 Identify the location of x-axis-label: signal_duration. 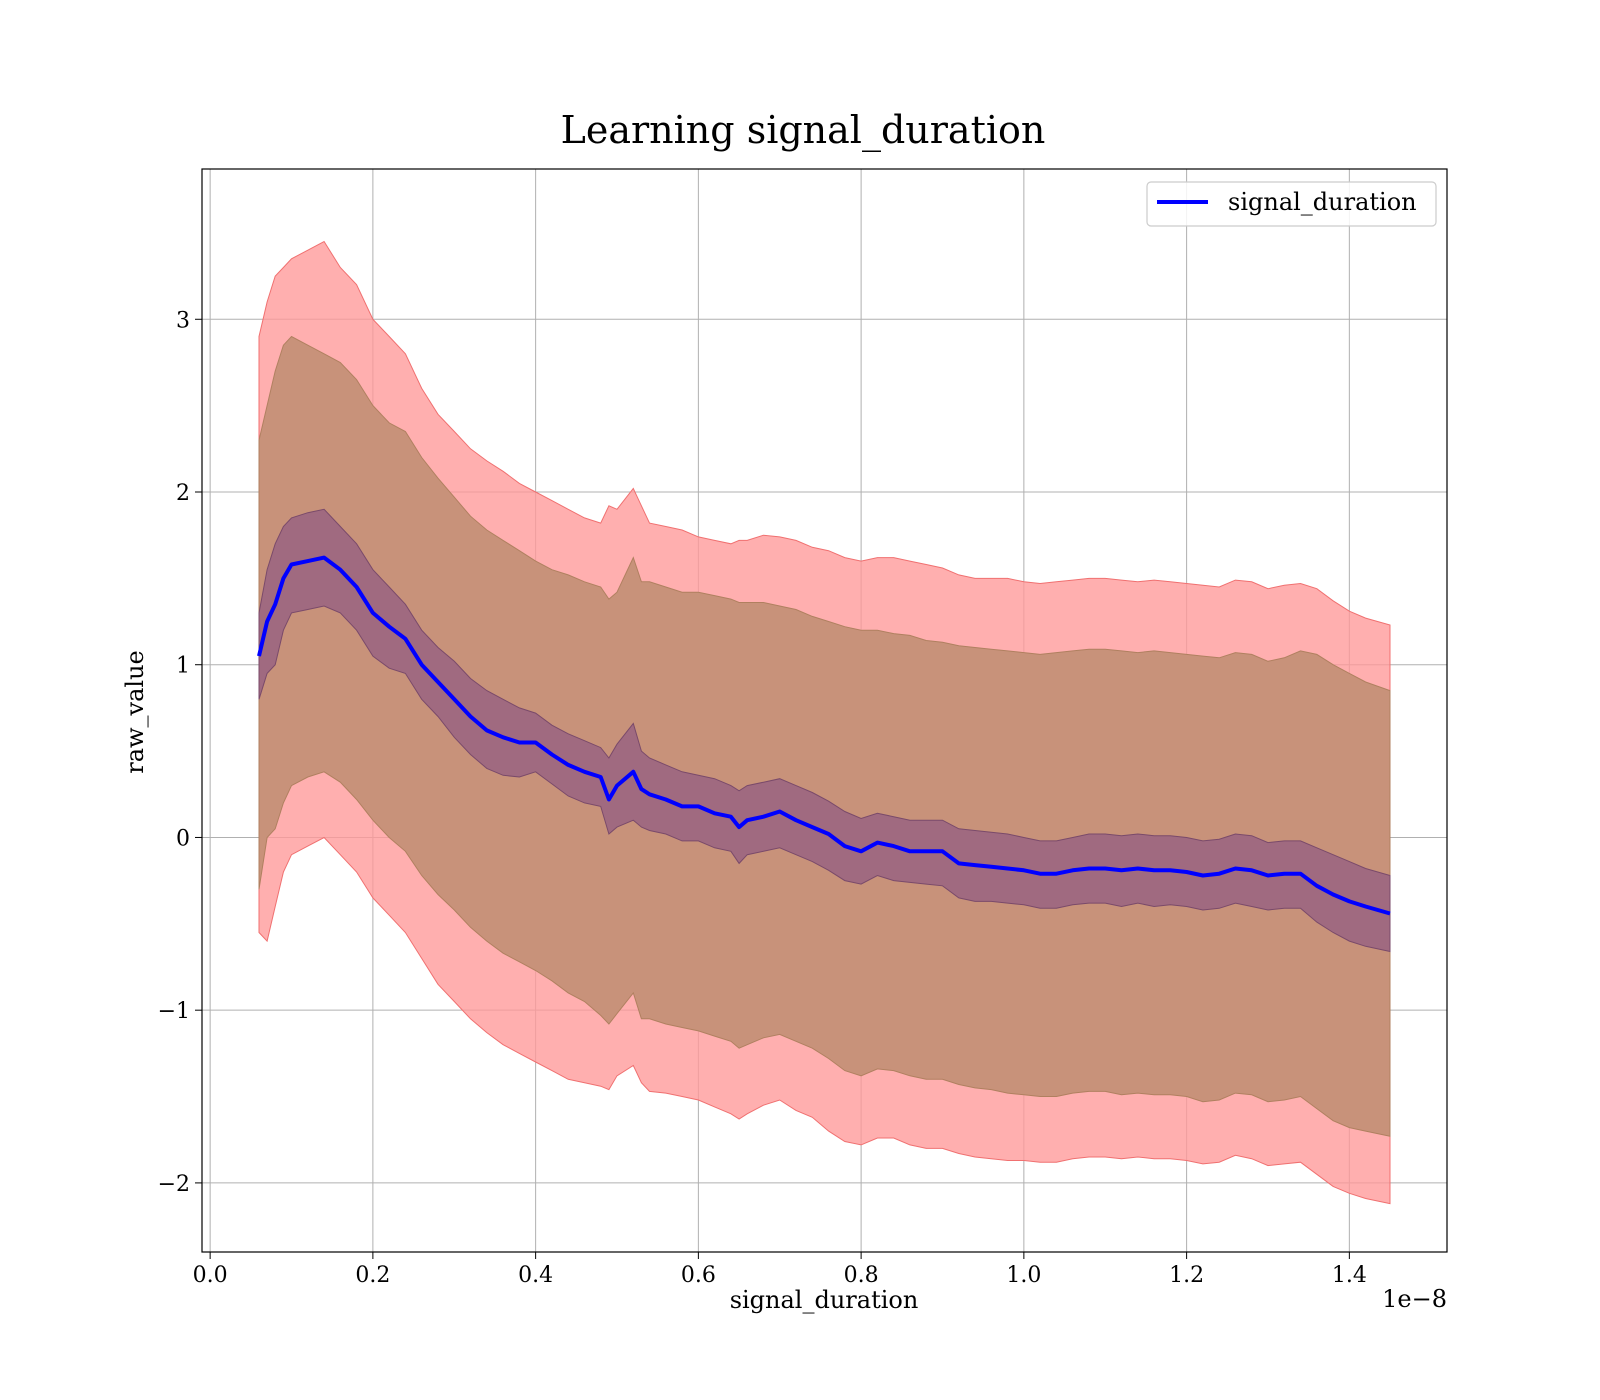
(824, 1300).